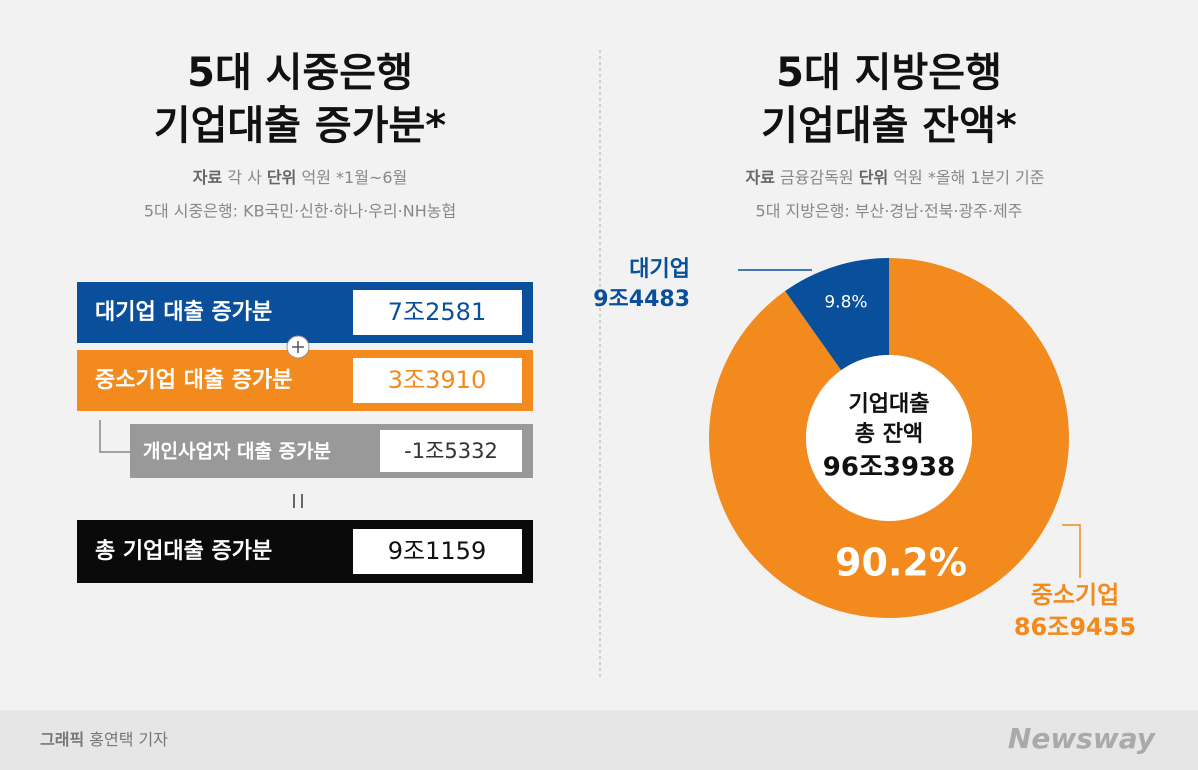 The height and width of the screenshot is (770, 1198). I want to click on row-value: 7조2581, so click(437, 312).